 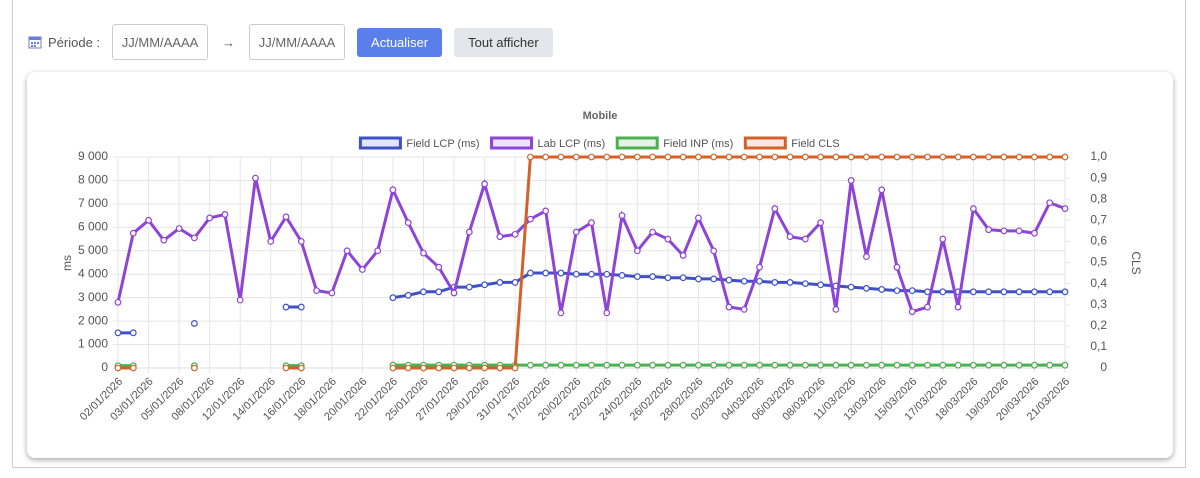 What do you see at coordinates (93, 180) in the screenshot?
I see `y-tick-label: 8 000` at bounding box center [93, 180].